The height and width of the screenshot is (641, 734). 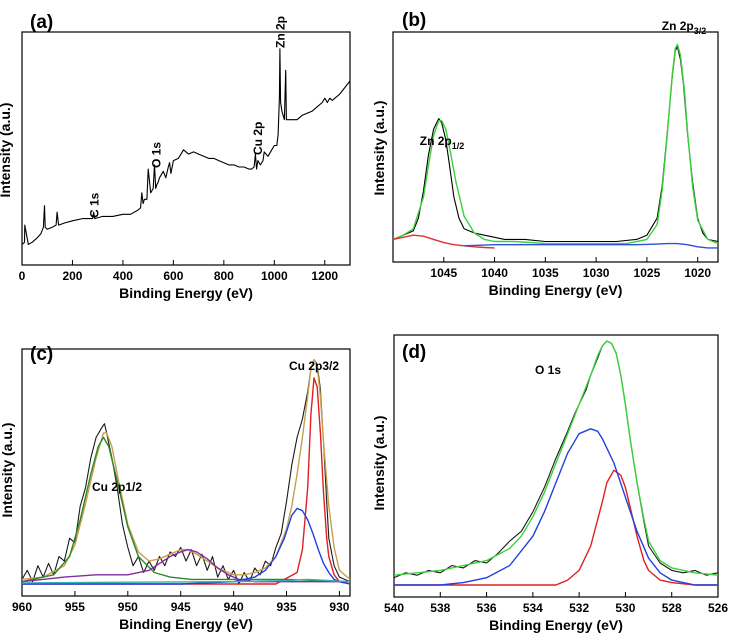 What do you see at coordinates (117, 487) in the screenshot?
I see `peak-annotation: Cu 2p1/2` at bounding box center [117, 487].